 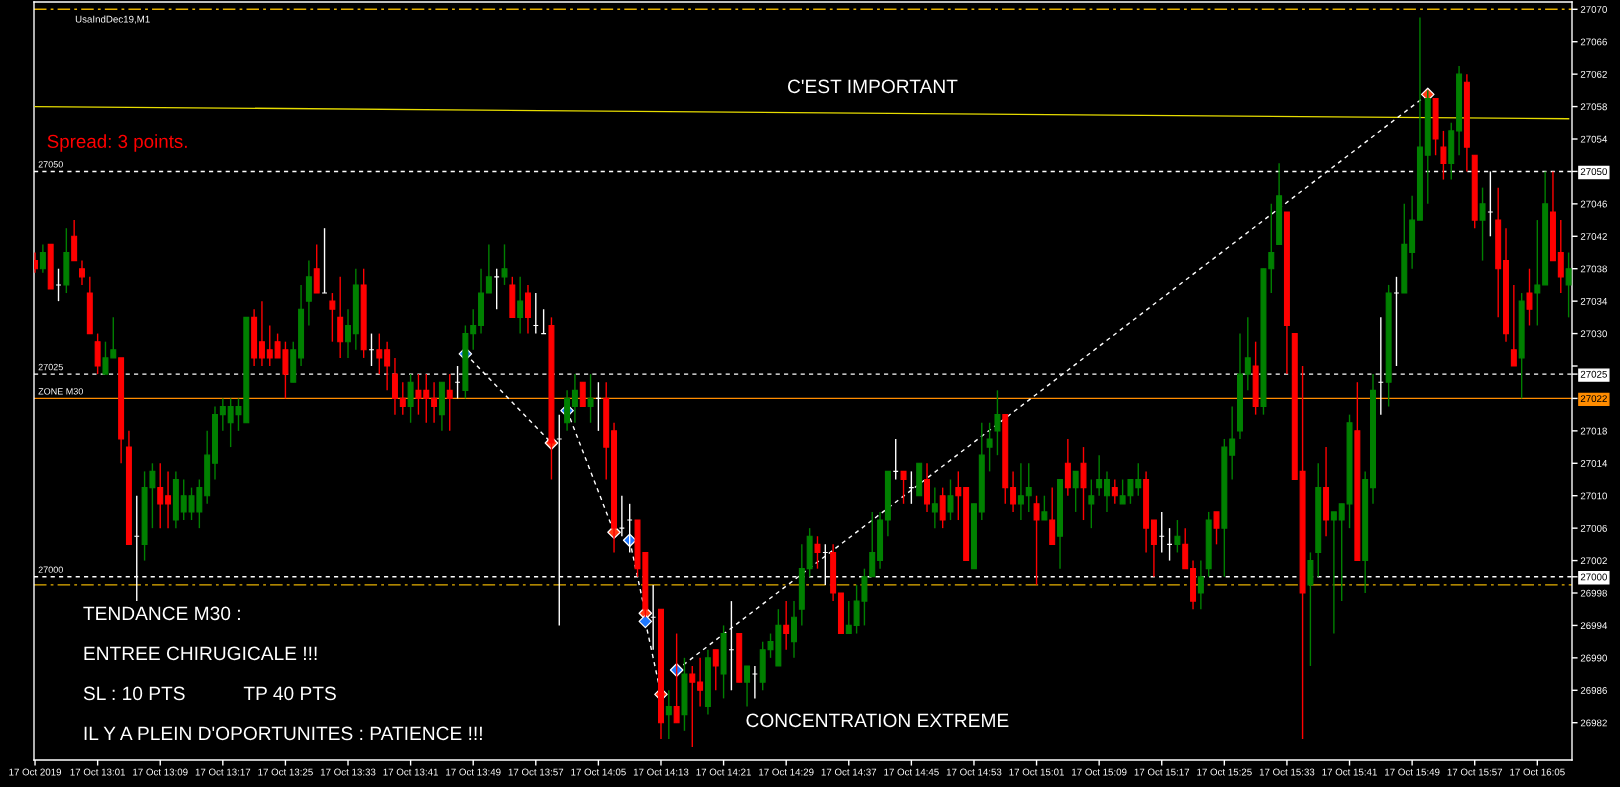 What do you see at coordinates (410, 772) in the screenshot?
I see `x-tick-label: 17 Oct 13:41` at bounding box center [410, 772].